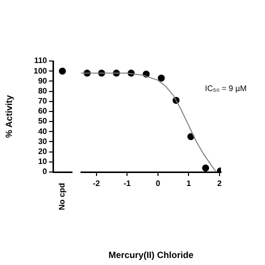  I want to click on y-tick-label: 10, so click(43, 161).